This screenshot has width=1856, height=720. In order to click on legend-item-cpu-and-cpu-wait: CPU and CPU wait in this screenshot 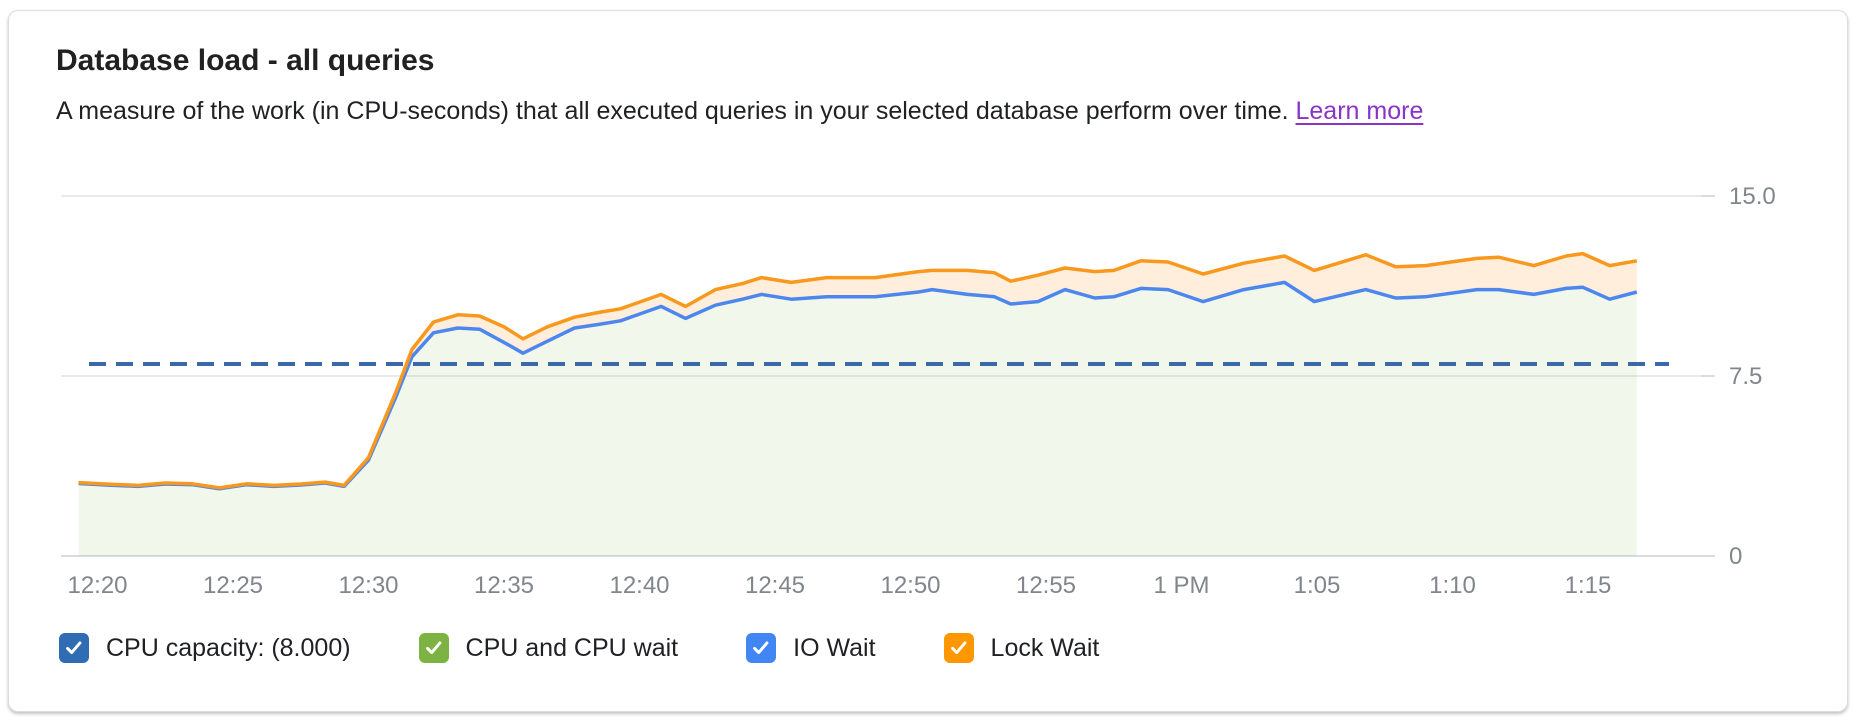, I will do `click(548, 648)`.